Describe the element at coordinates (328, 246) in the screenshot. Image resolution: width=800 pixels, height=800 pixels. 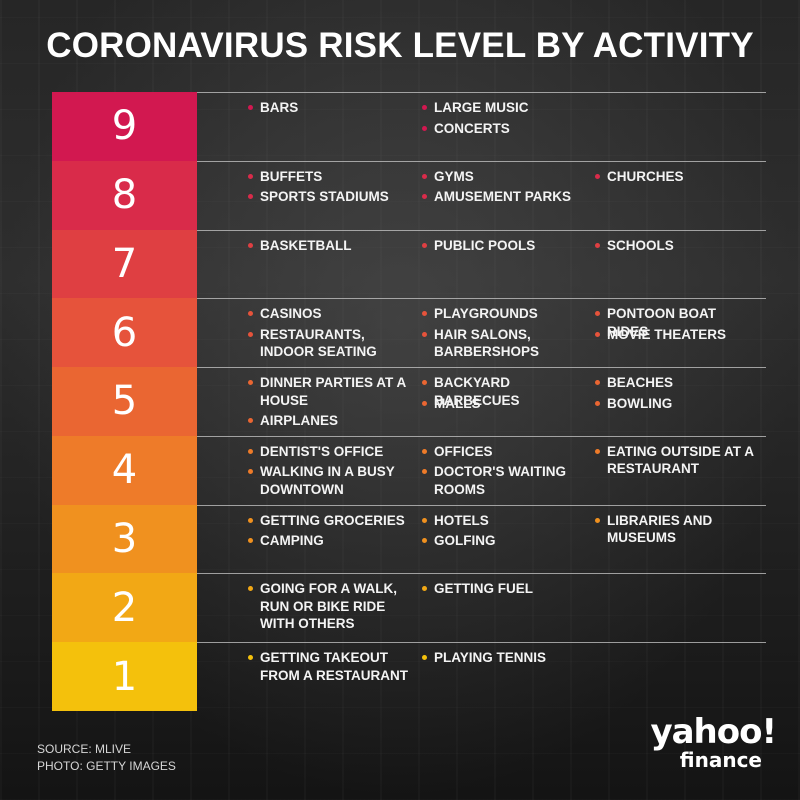
I see `activity-item: BASKETBALL` at that location.